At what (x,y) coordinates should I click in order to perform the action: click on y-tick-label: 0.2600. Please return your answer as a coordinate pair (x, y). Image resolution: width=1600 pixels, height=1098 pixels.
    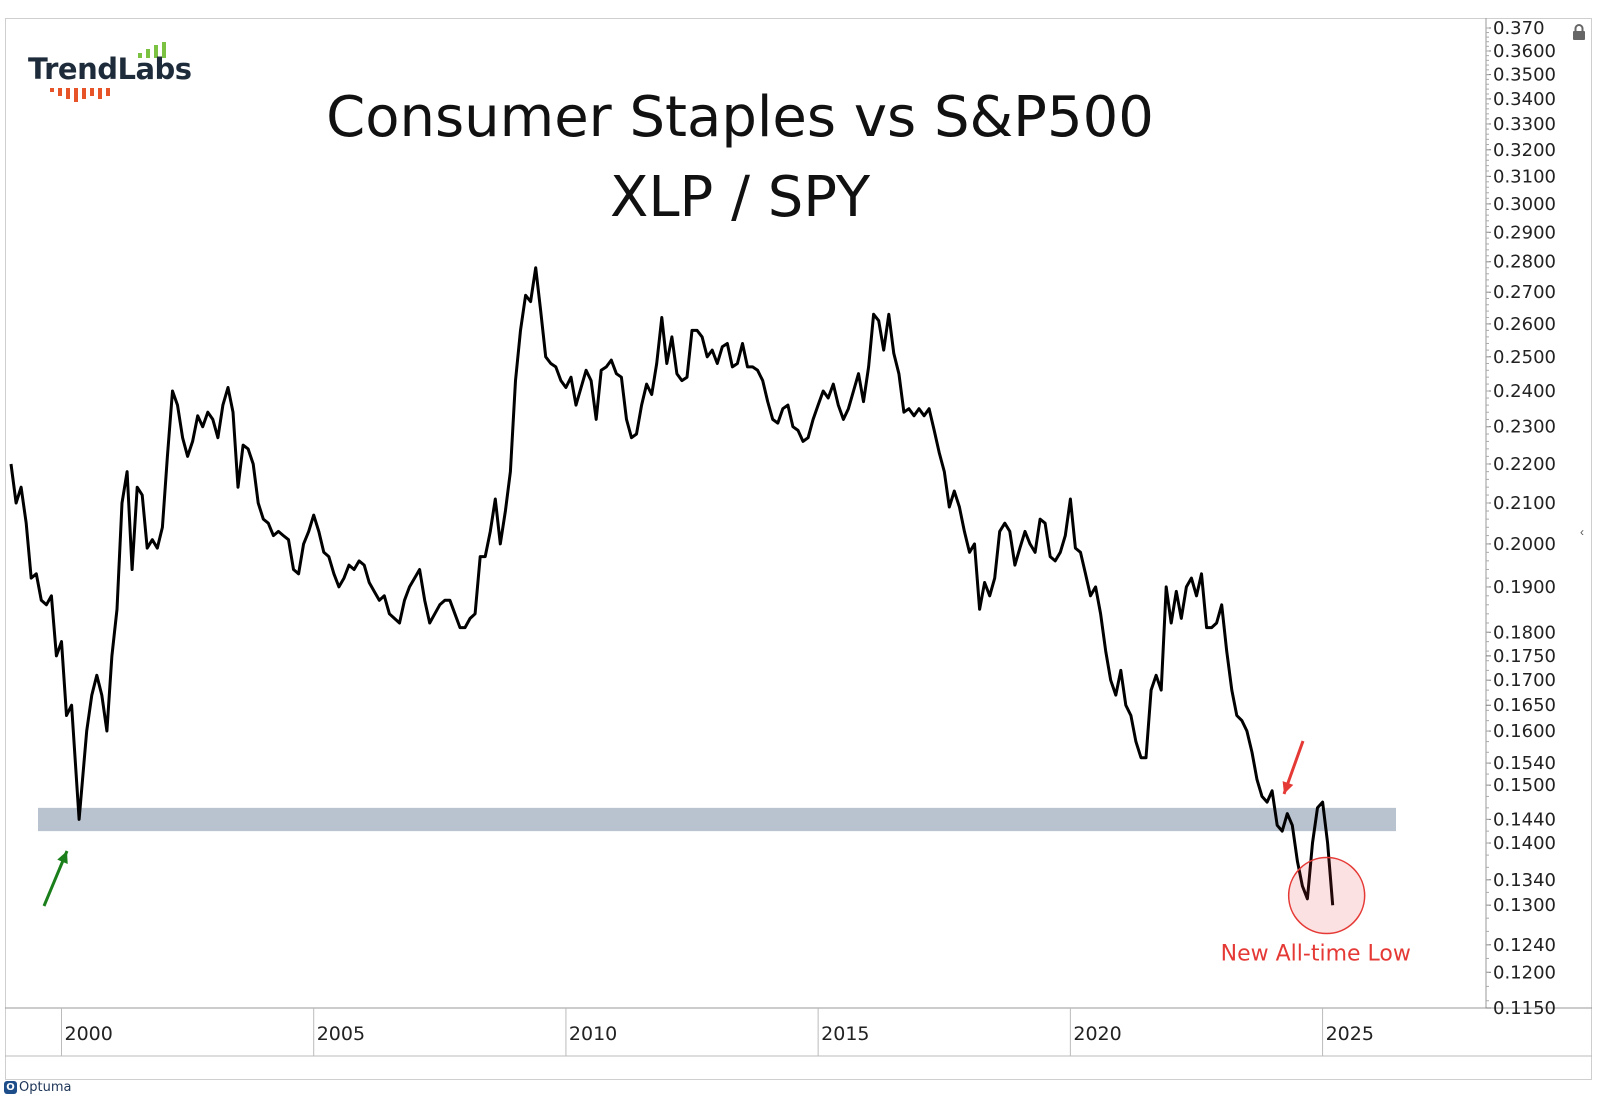
    Looking at the image, I should click on (1524, 324).